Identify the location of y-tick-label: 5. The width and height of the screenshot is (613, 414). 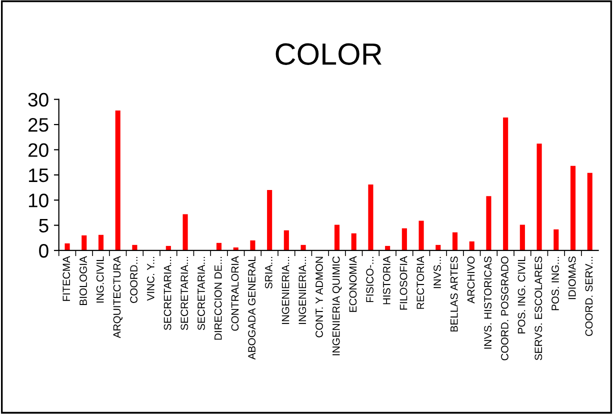
(43, 225).